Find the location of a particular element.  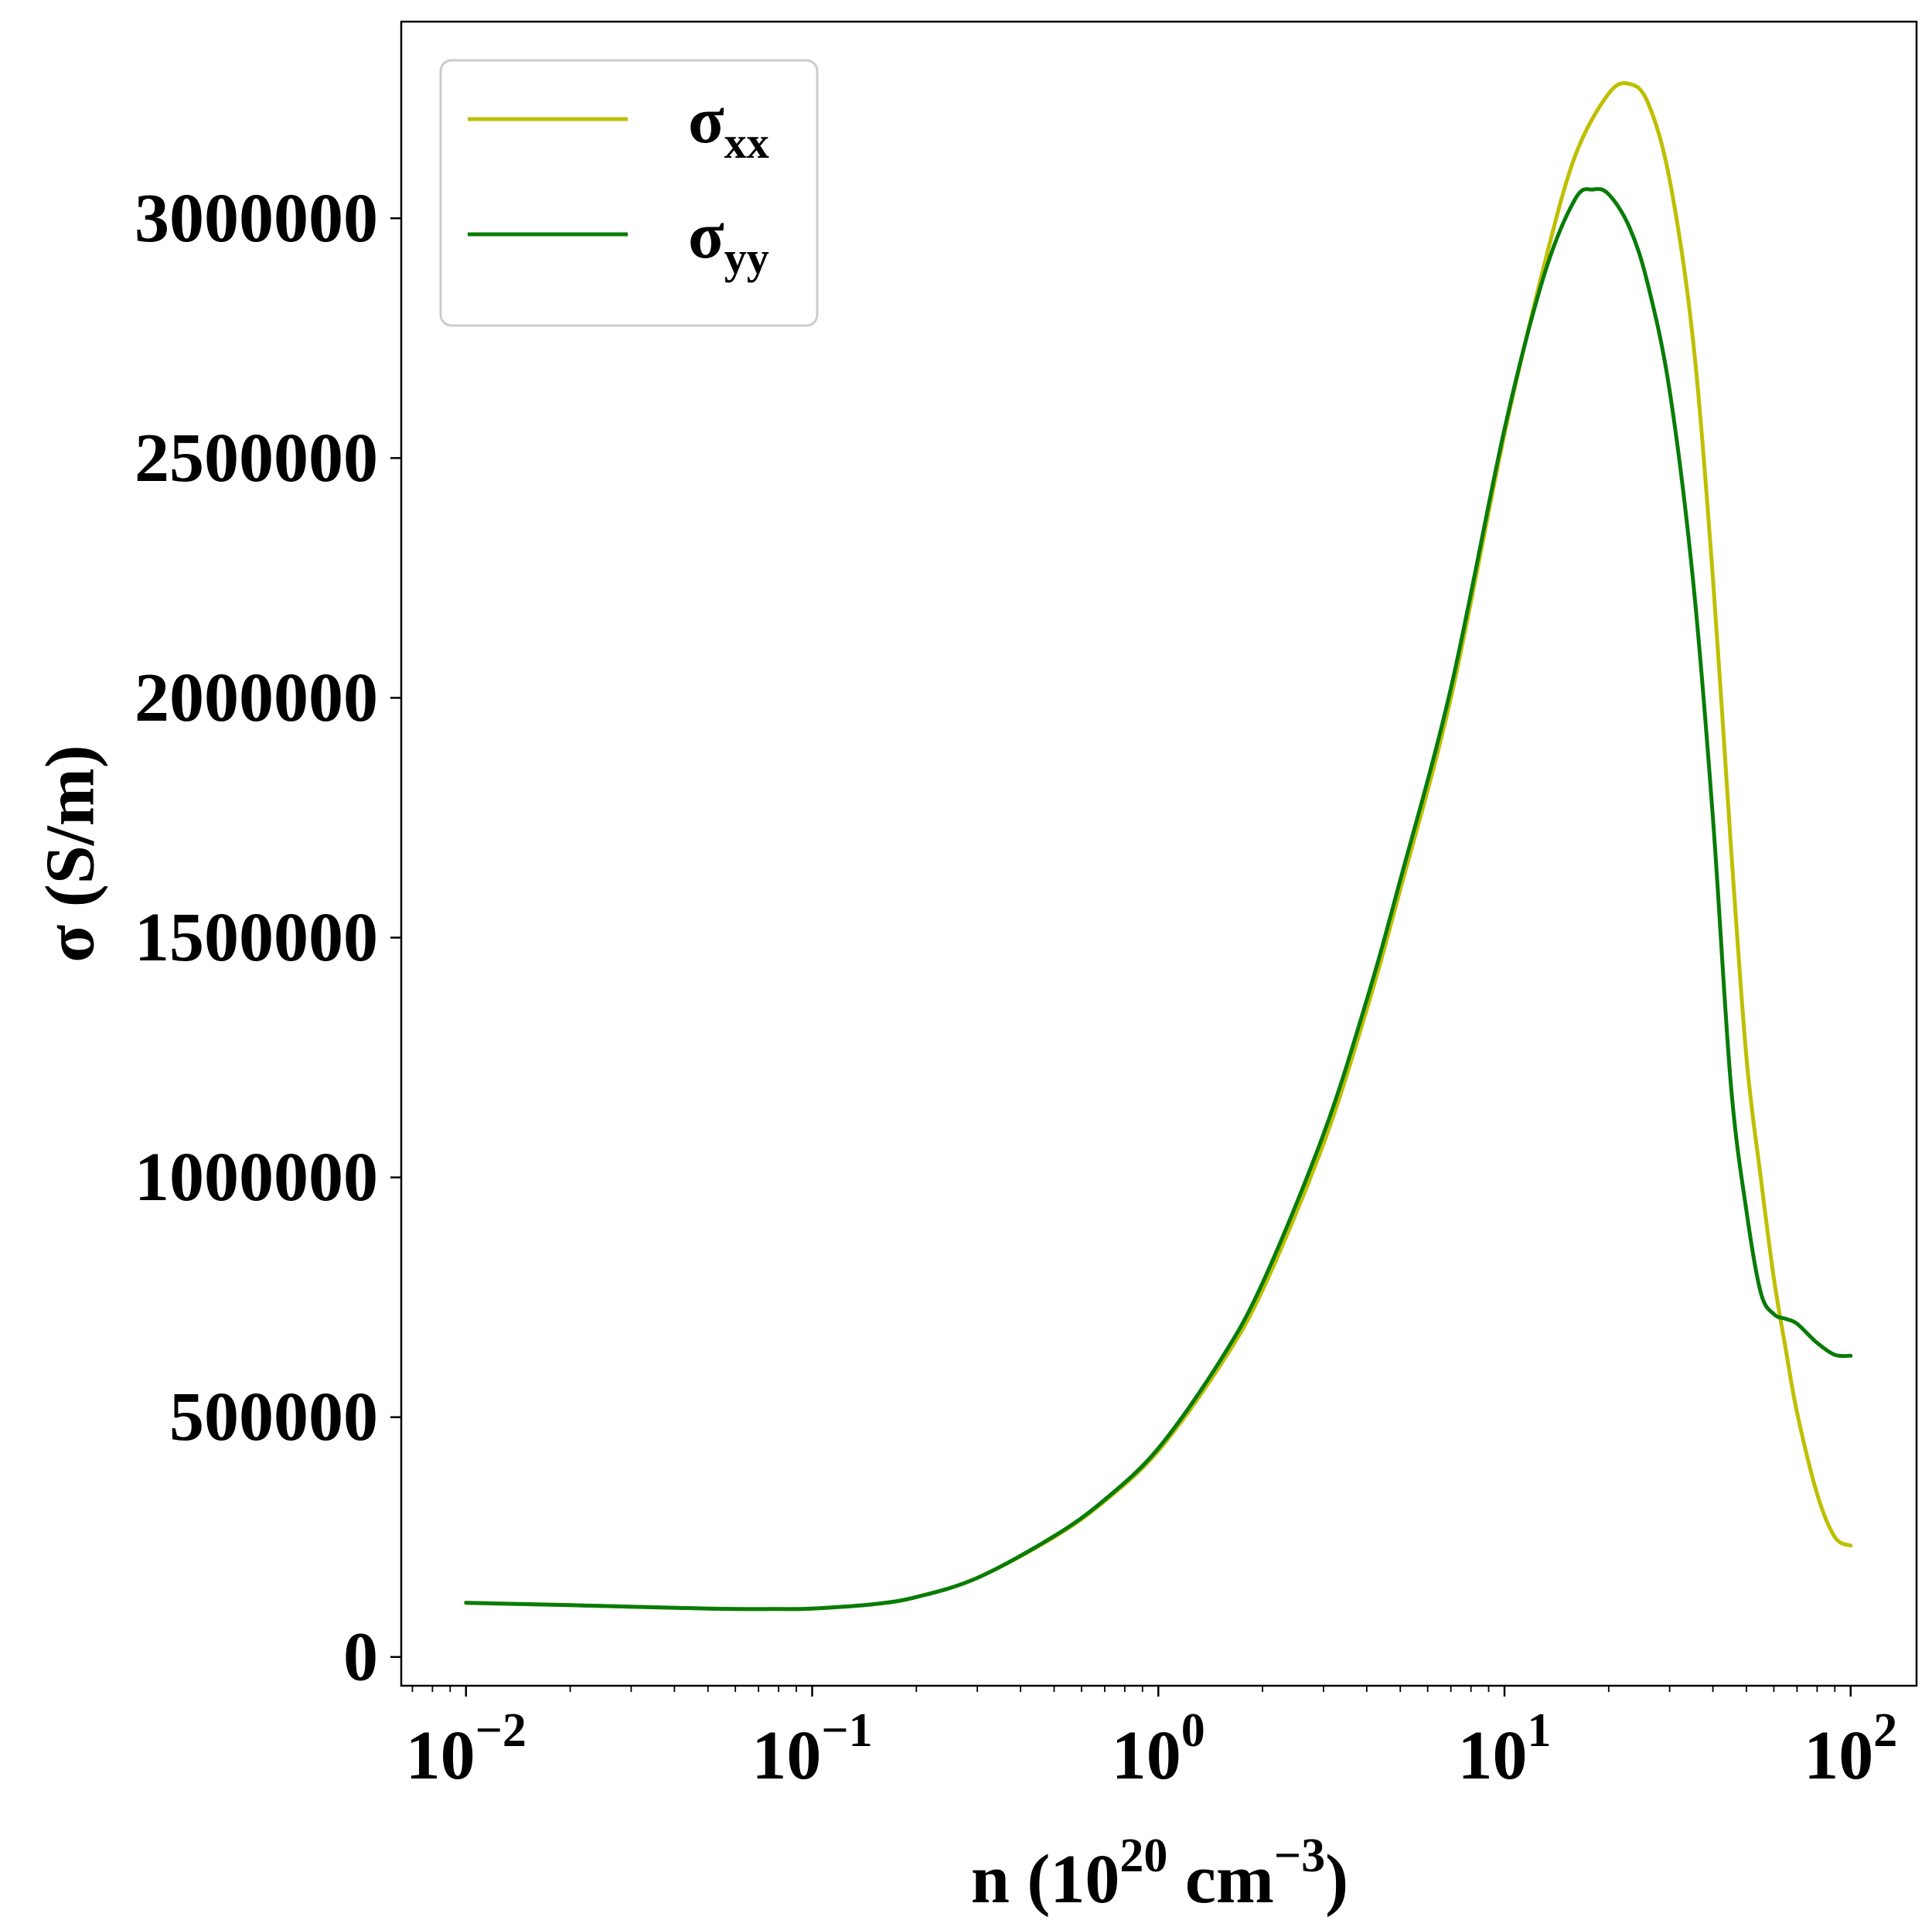

x-tick-label: 10¹ is located at coordinates (1505, 1749).